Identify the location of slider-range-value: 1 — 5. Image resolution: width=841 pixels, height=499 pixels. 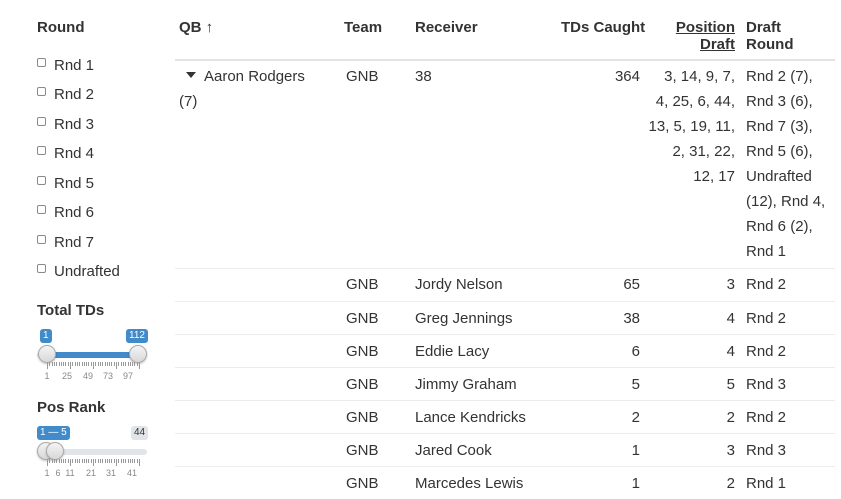
(53, 433).